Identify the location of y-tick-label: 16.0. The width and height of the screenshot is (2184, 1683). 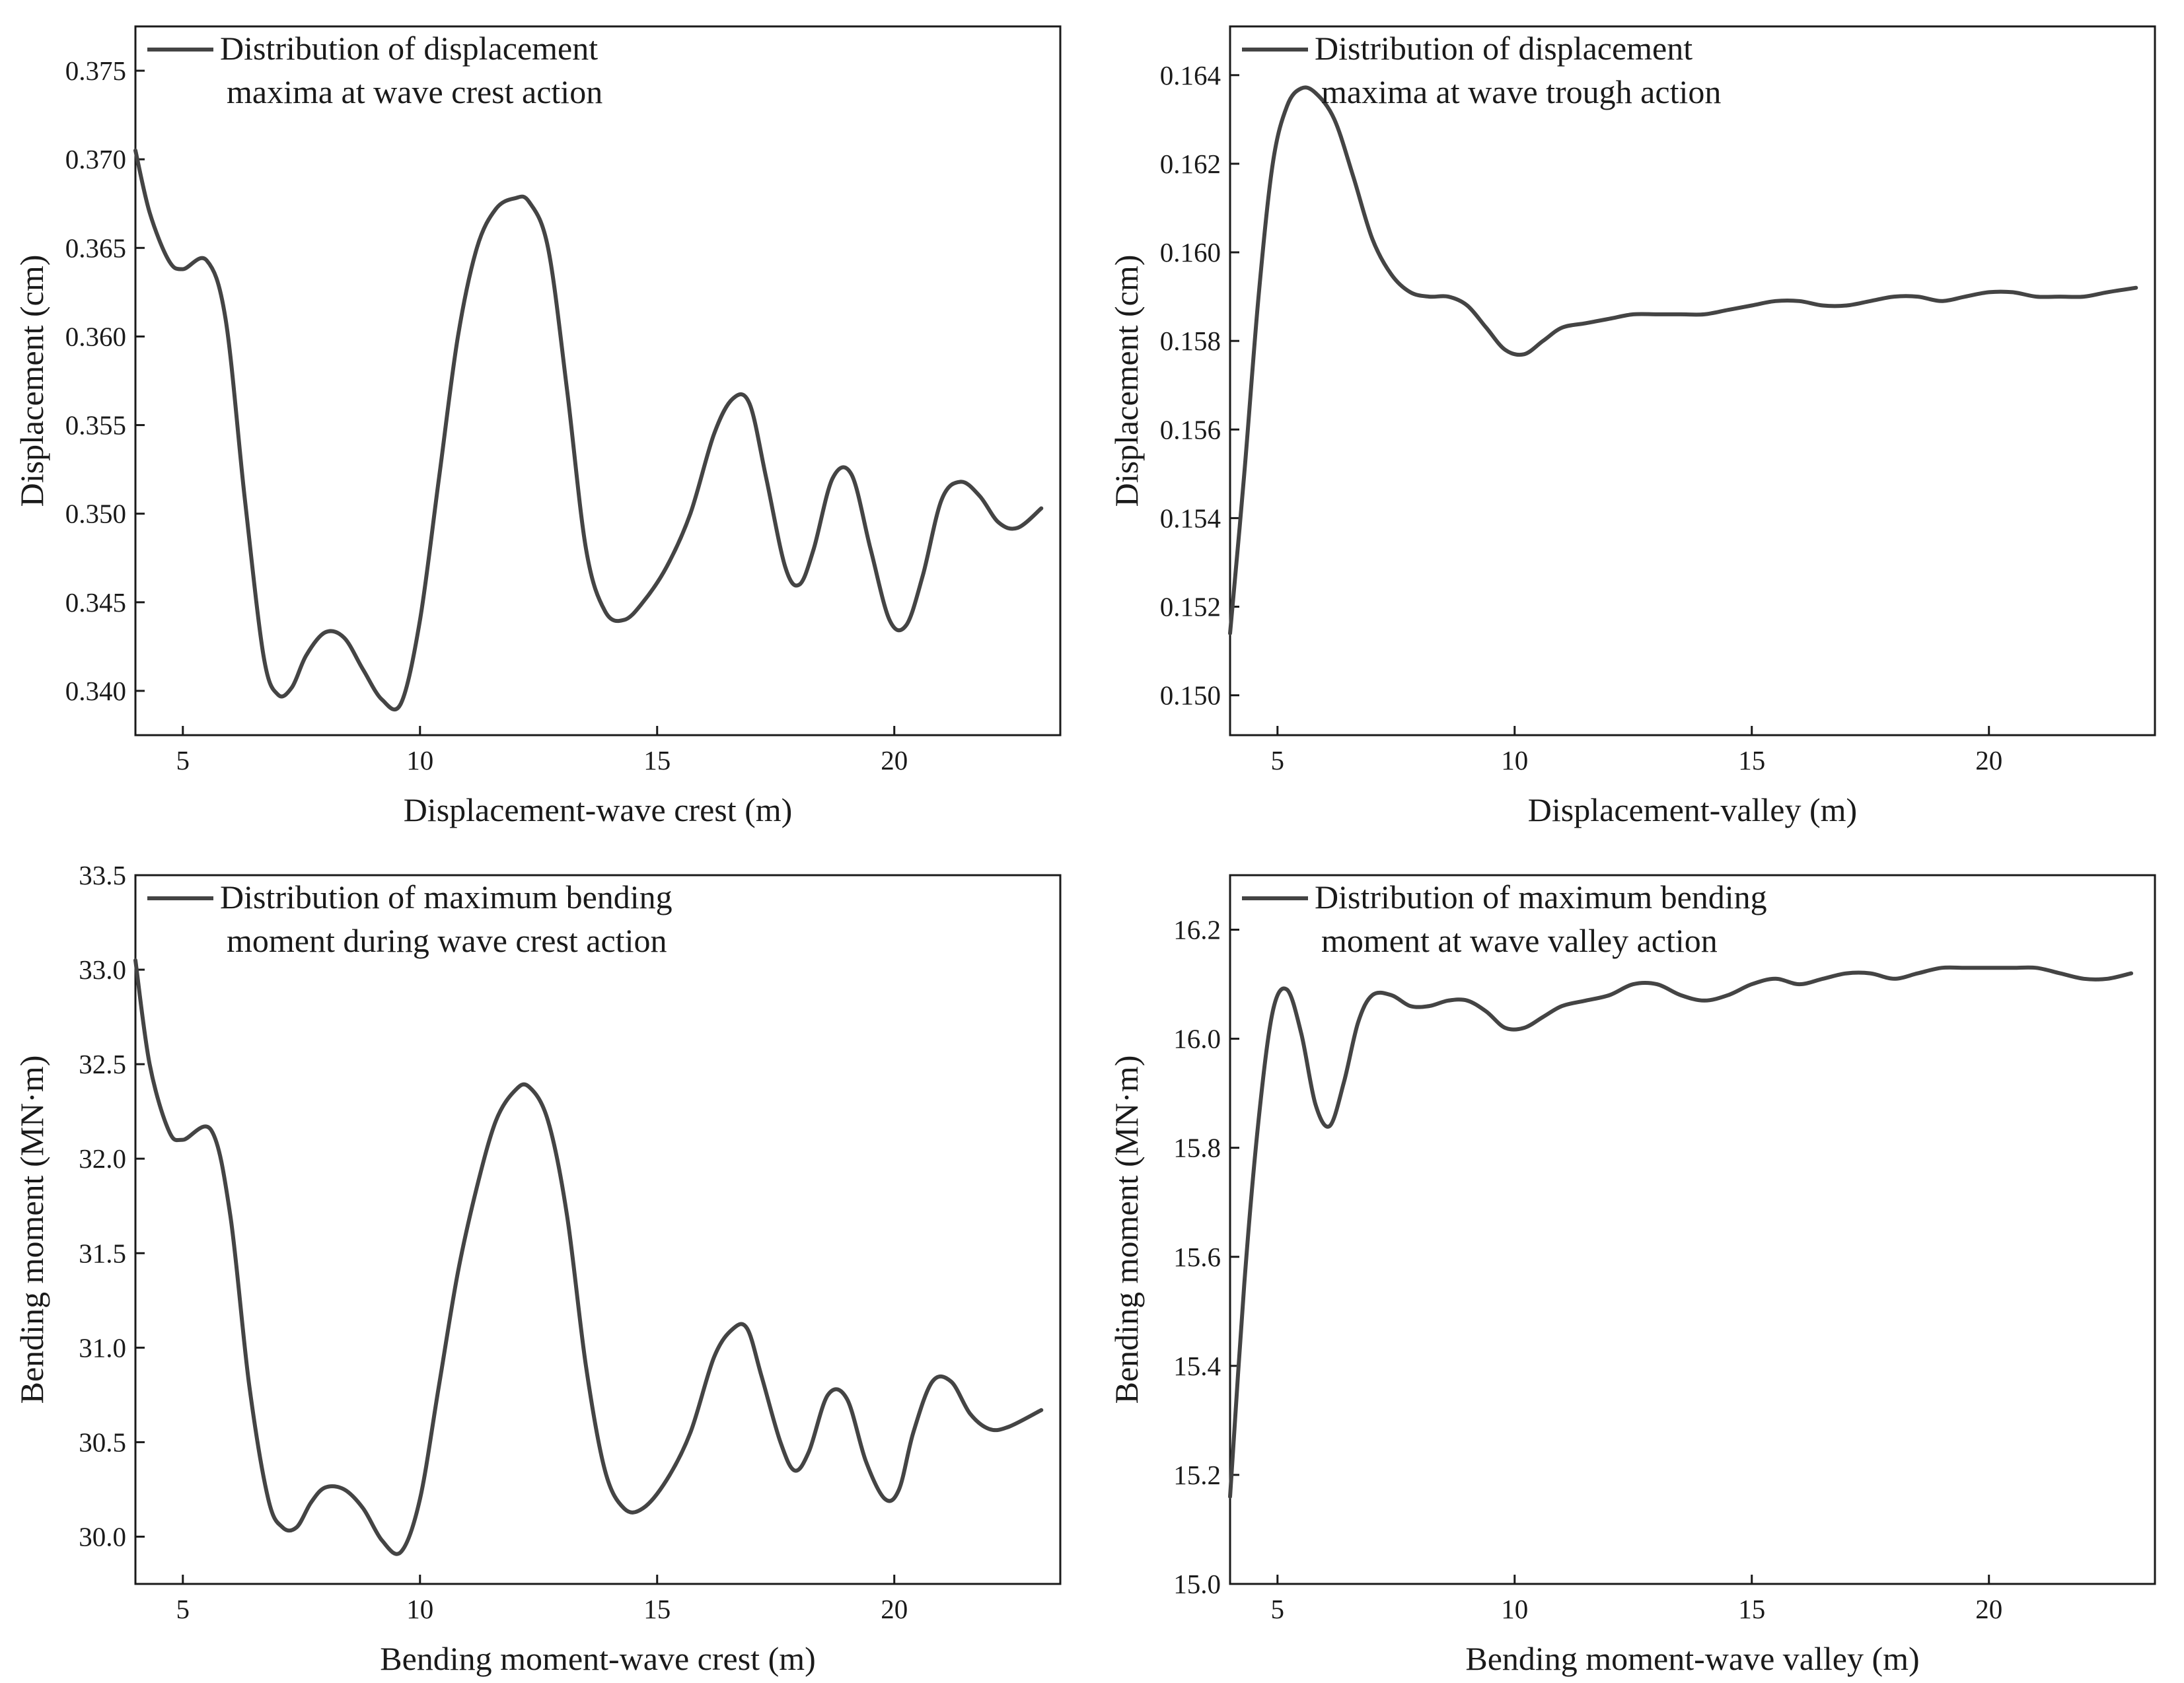
(1197, 1039).